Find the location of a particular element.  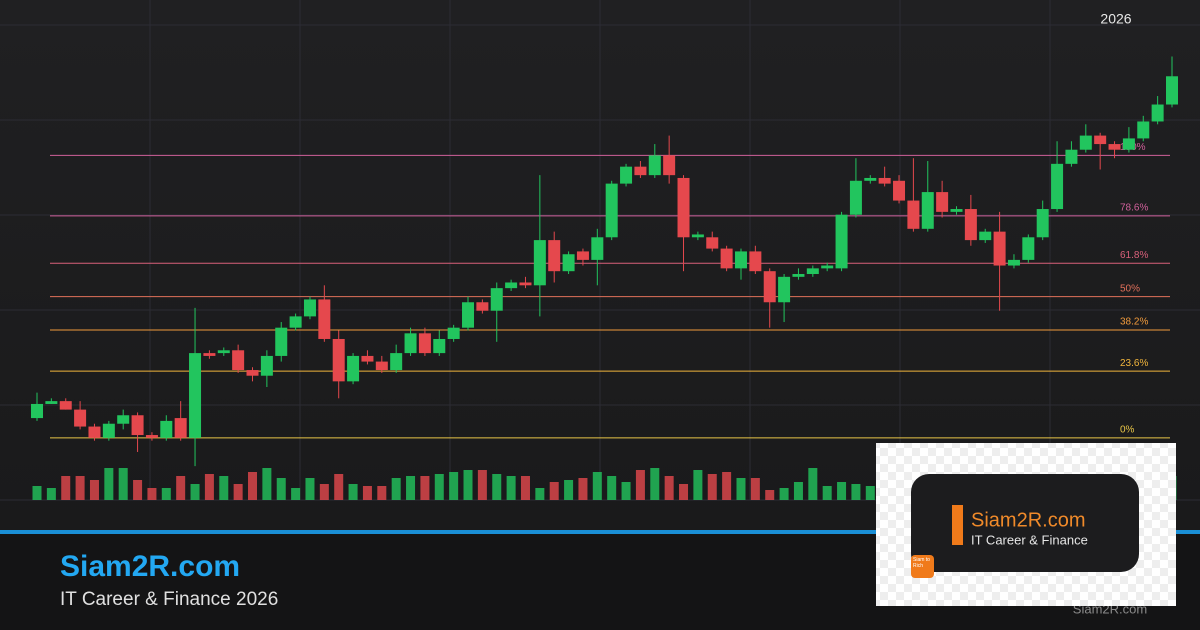

footer-tagline: IT Career & Finance 2026 is located at coordinates (169, 599).